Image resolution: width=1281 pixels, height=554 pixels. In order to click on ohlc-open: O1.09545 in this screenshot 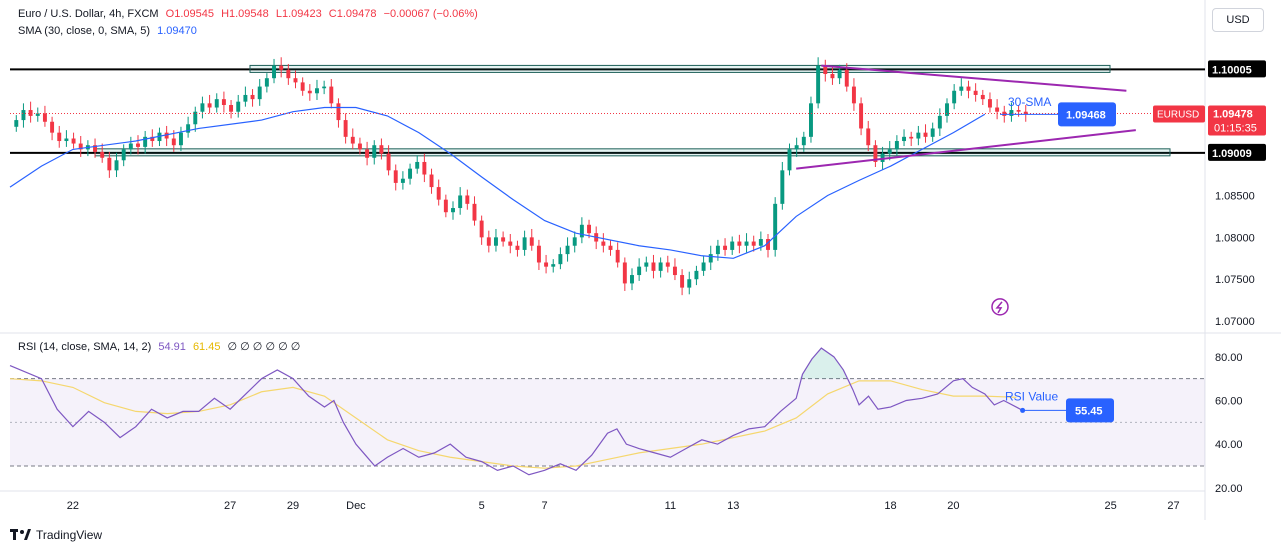, I will do `click(189, 14)`.